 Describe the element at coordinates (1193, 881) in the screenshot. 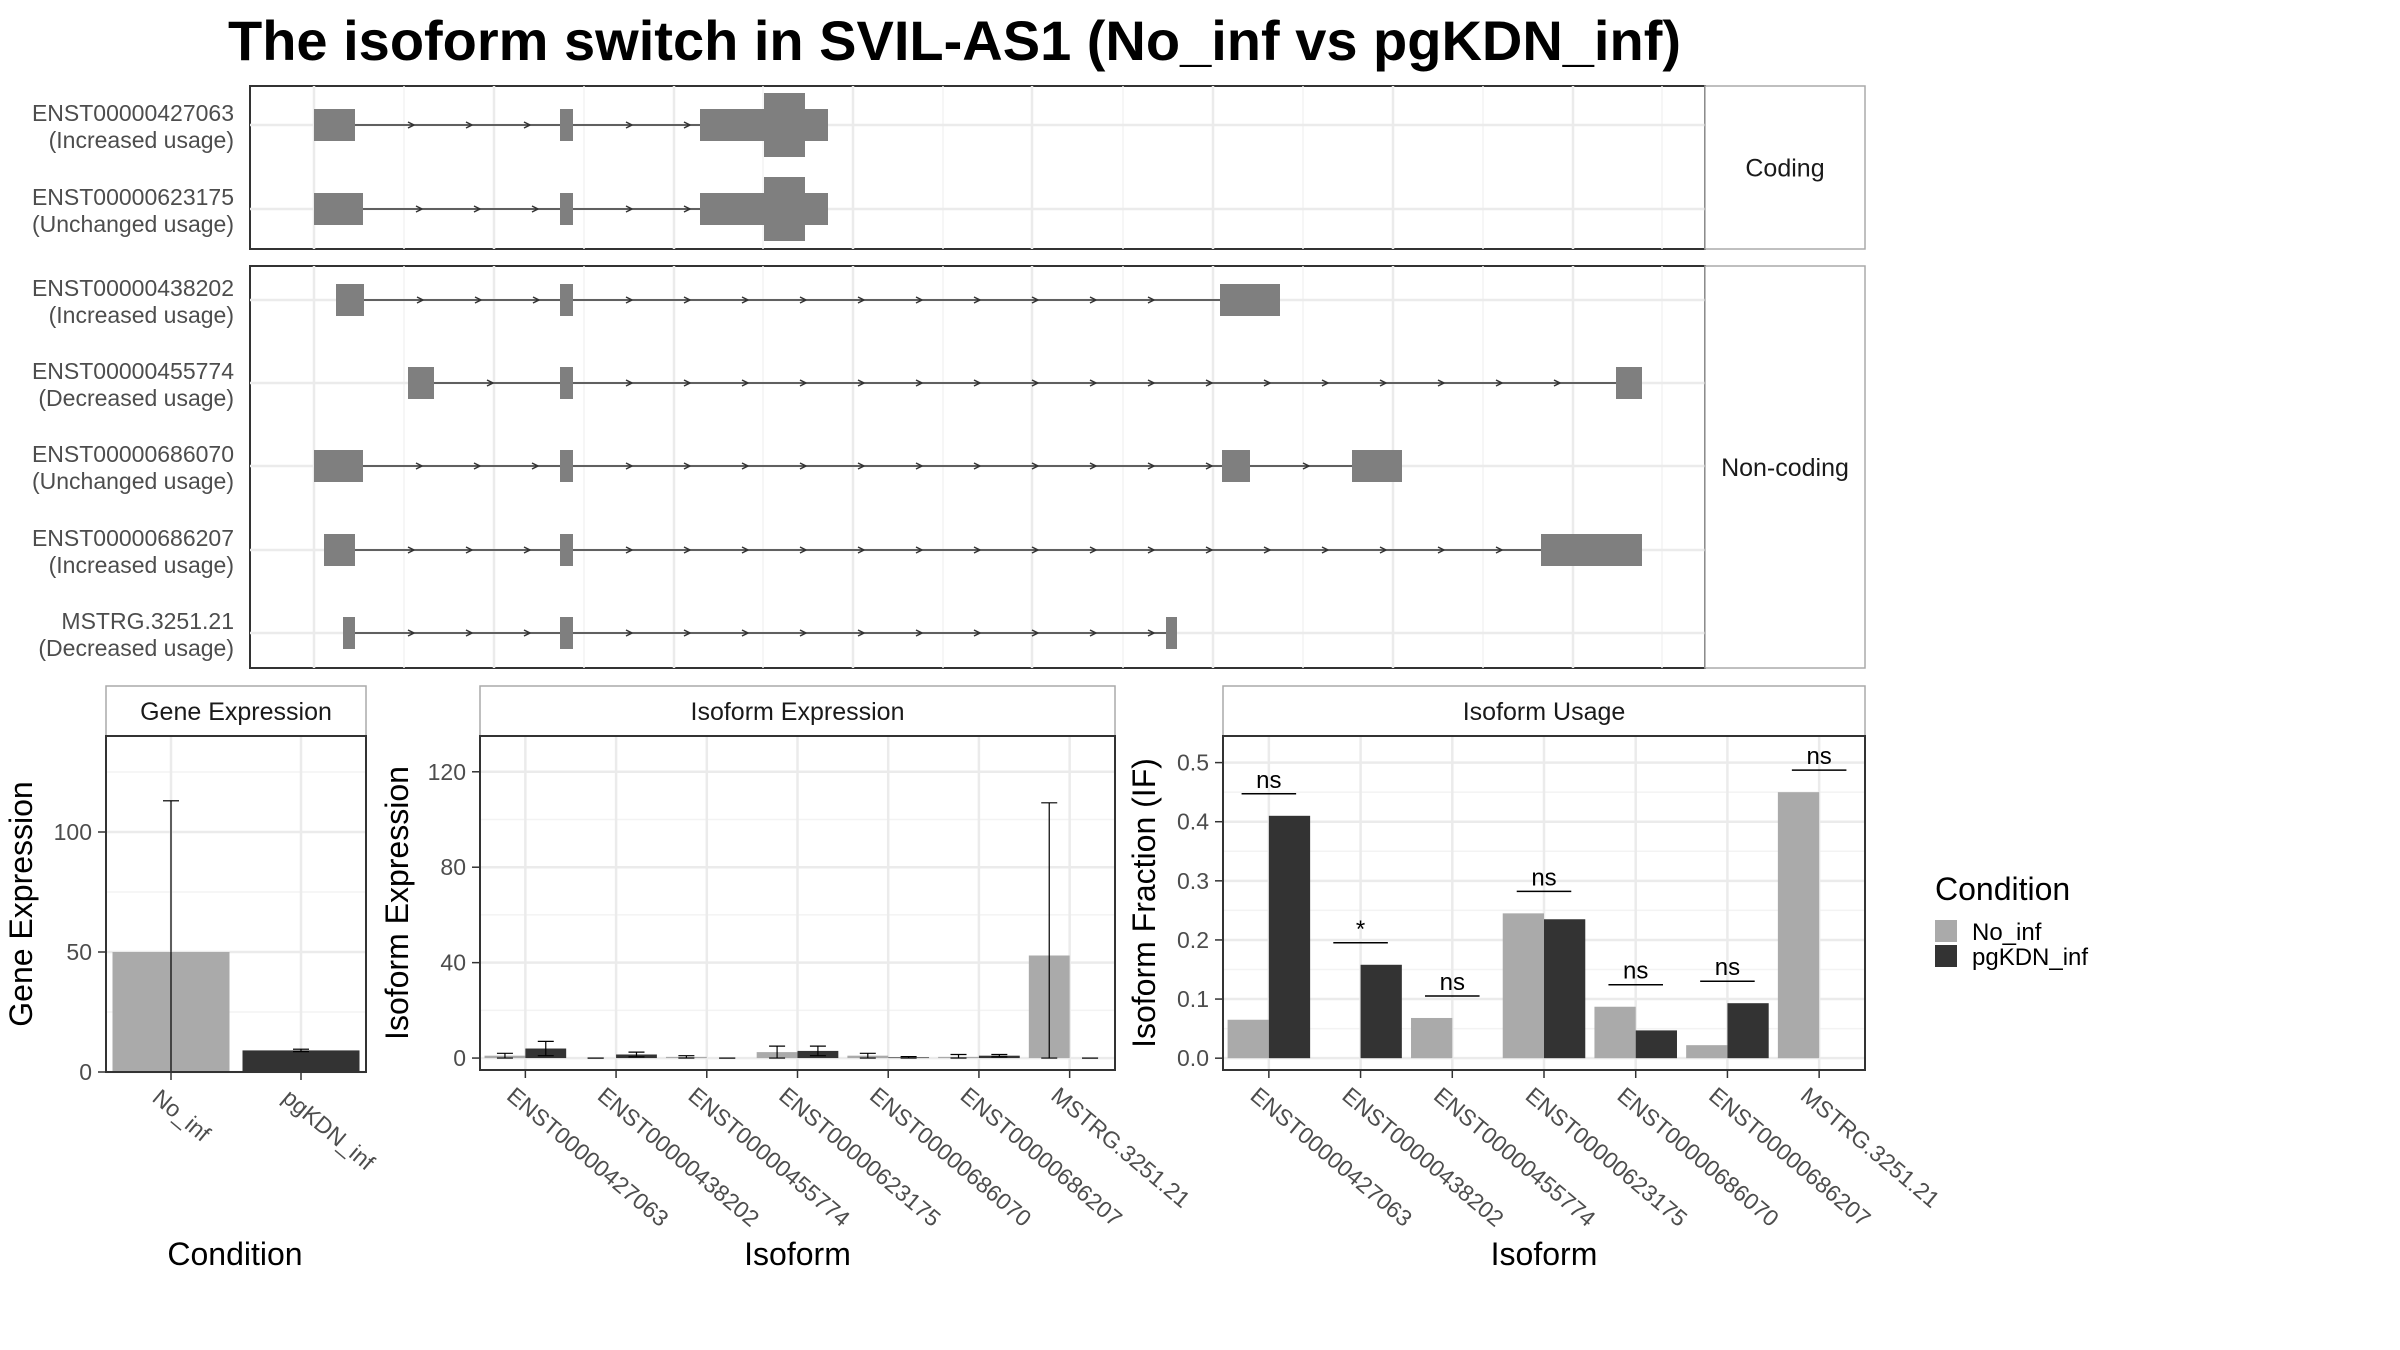

I see `y-tick-label: 0.3` at that location.